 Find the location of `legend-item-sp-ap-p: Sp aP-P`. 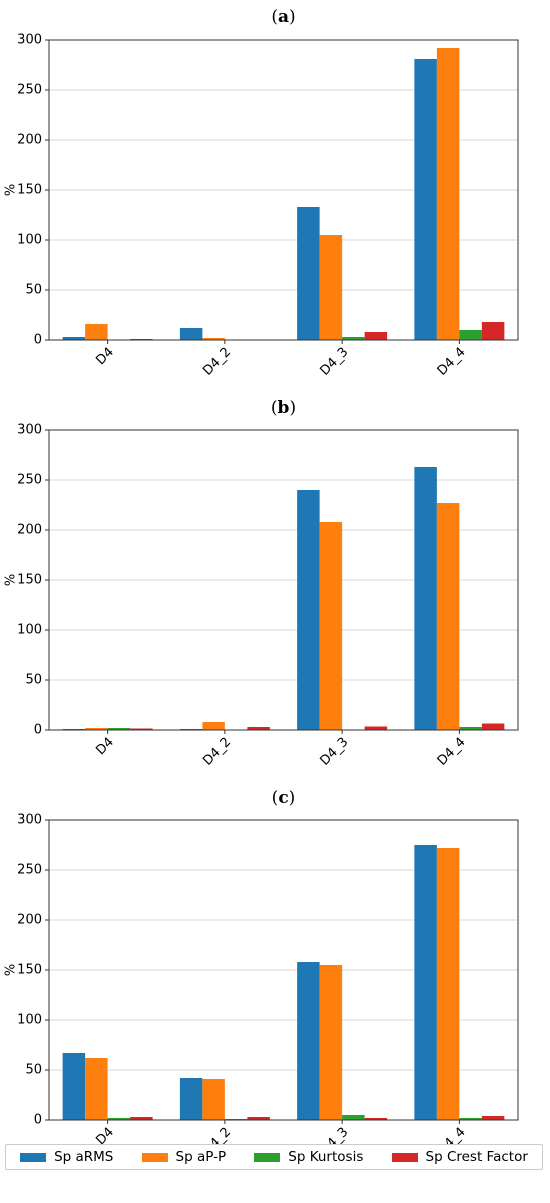

legend-item-sp-ap-p: Sp aP-P is located at coordinates (184, 1157).